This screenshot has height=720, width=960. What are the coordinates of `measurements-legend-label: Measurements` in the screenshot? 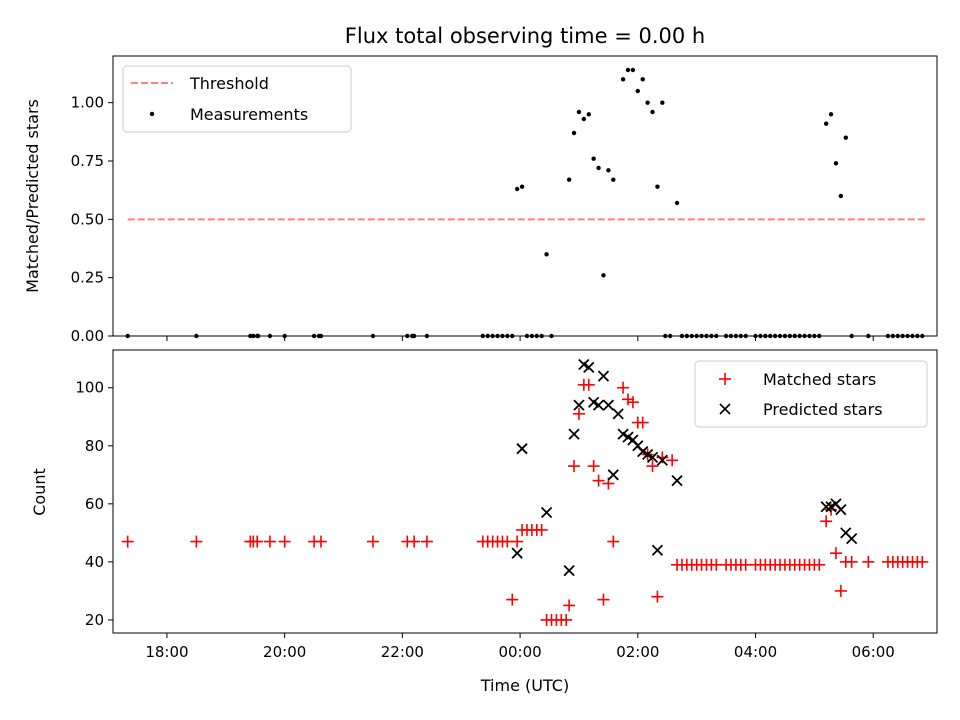 It's located at (249, 114).